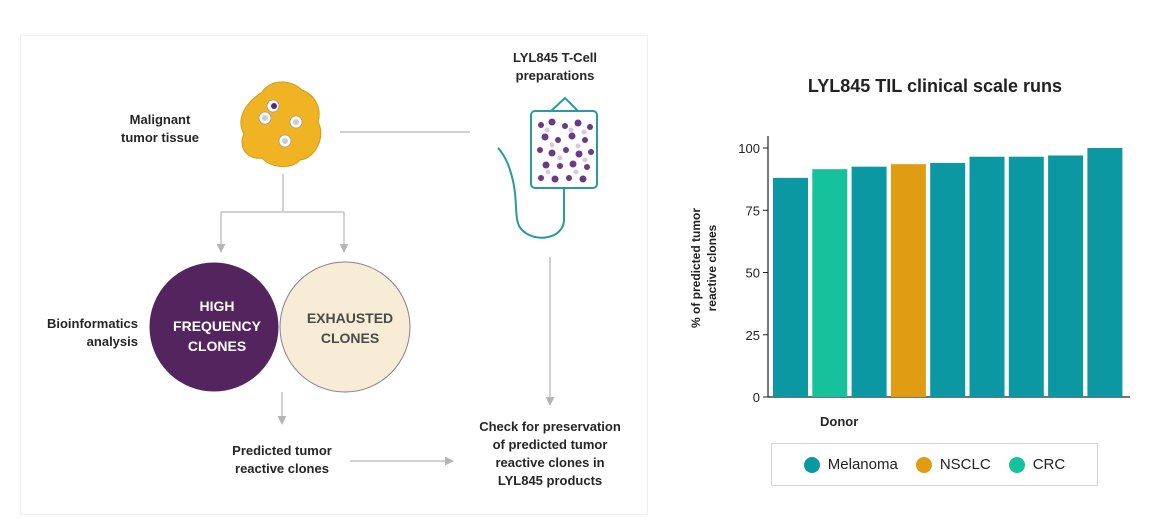 Image resolution: width=1149 pixels, height=519 pixels. I want to click on legend-label-melanoma: Melanoma, so click(862, 464).